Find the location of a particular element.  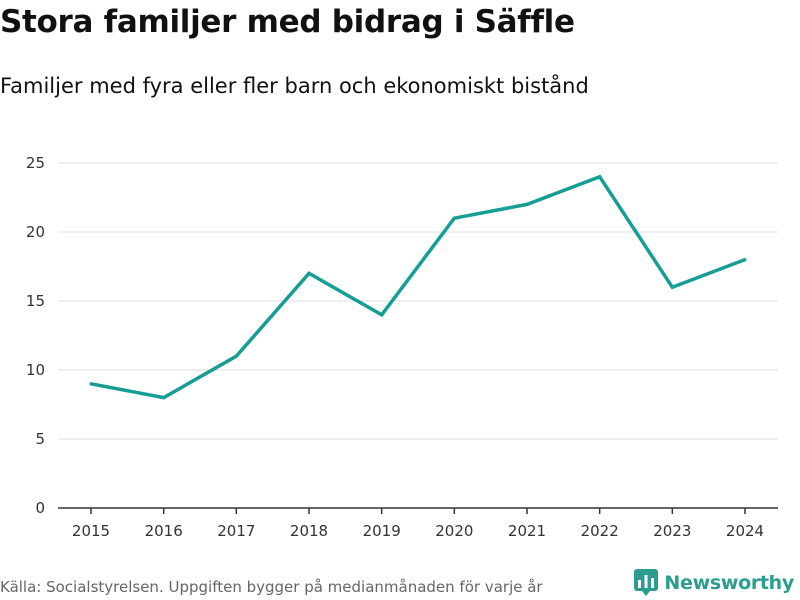

data-point-2016 is located at coordinates (164, 398).